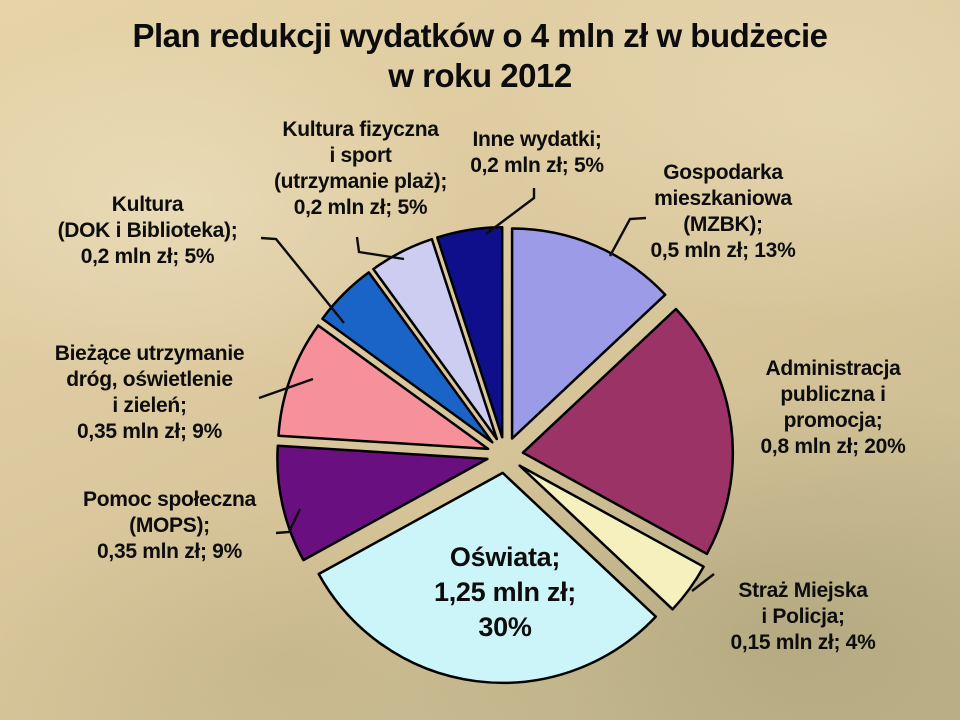 This screenshot has height=720, width=960. Describe the element at coordinates (803, 617) in the screenshot. I see `callout-straz-miejska: Straż Miejska i Policja; 0,15 mln zł; 4%` at that location.